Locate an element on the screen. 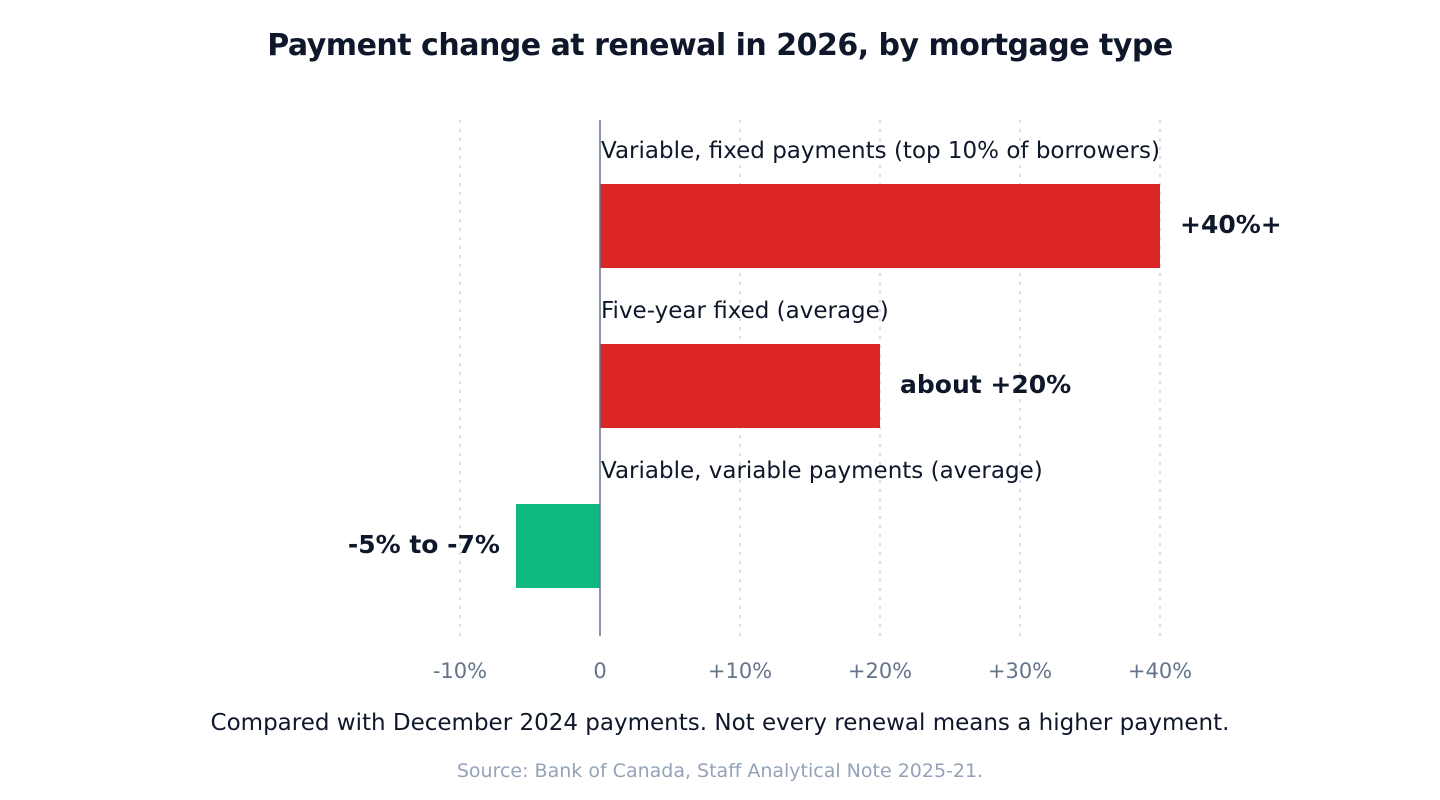 This screenshot has width=1440, height=800. value-label: -5% to -7% is located at coordinates (424, 544).